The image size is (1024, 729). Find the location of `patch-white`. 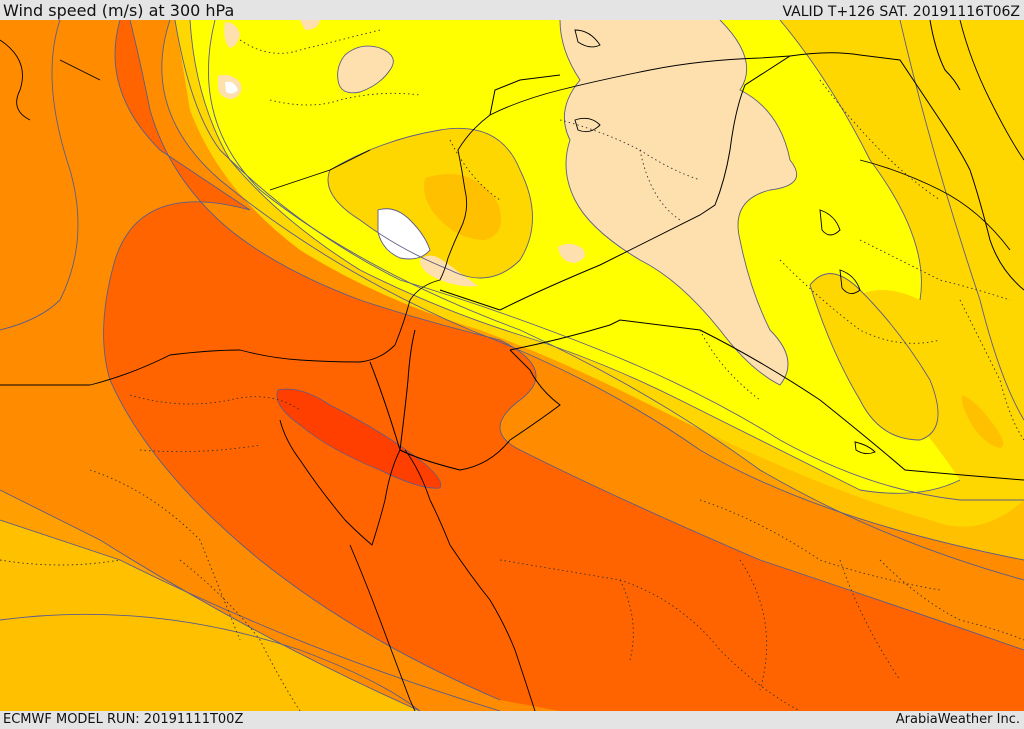

patch-white is located at coordinates (404, 233).